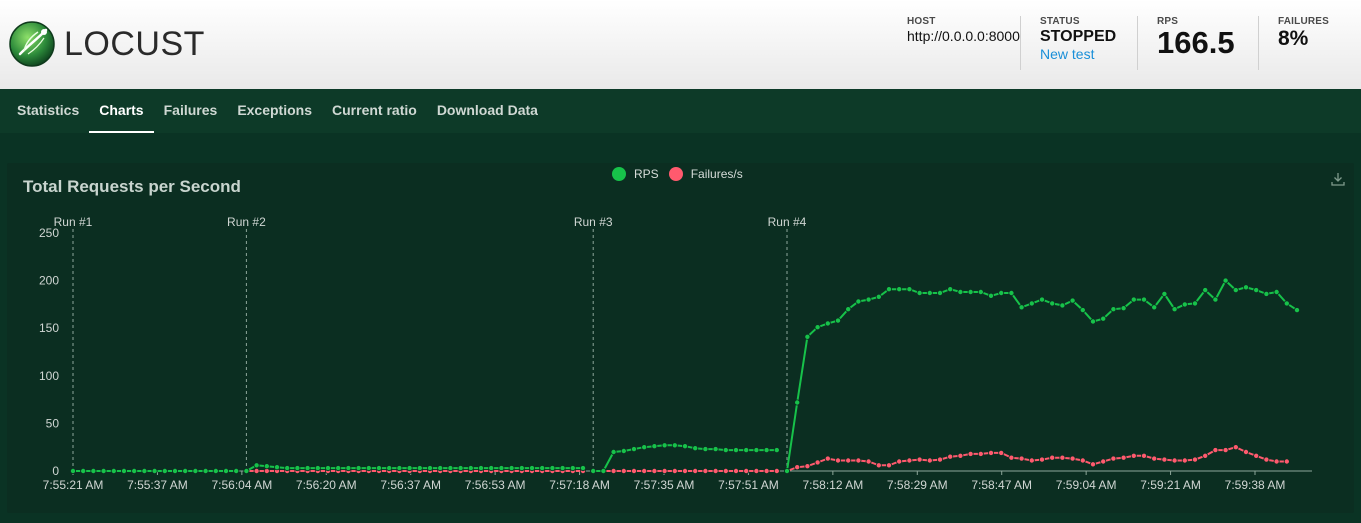 This screenshot has height=523, width=1361. I want to click on y-tick-label: 150, so click(49, 328).